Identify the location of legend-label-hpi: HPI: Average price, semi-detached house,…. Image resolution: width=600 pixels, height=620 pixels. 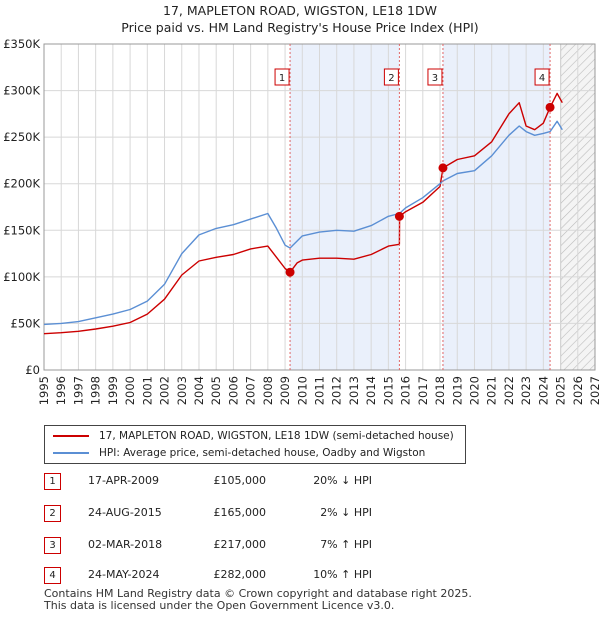
(262, 453).